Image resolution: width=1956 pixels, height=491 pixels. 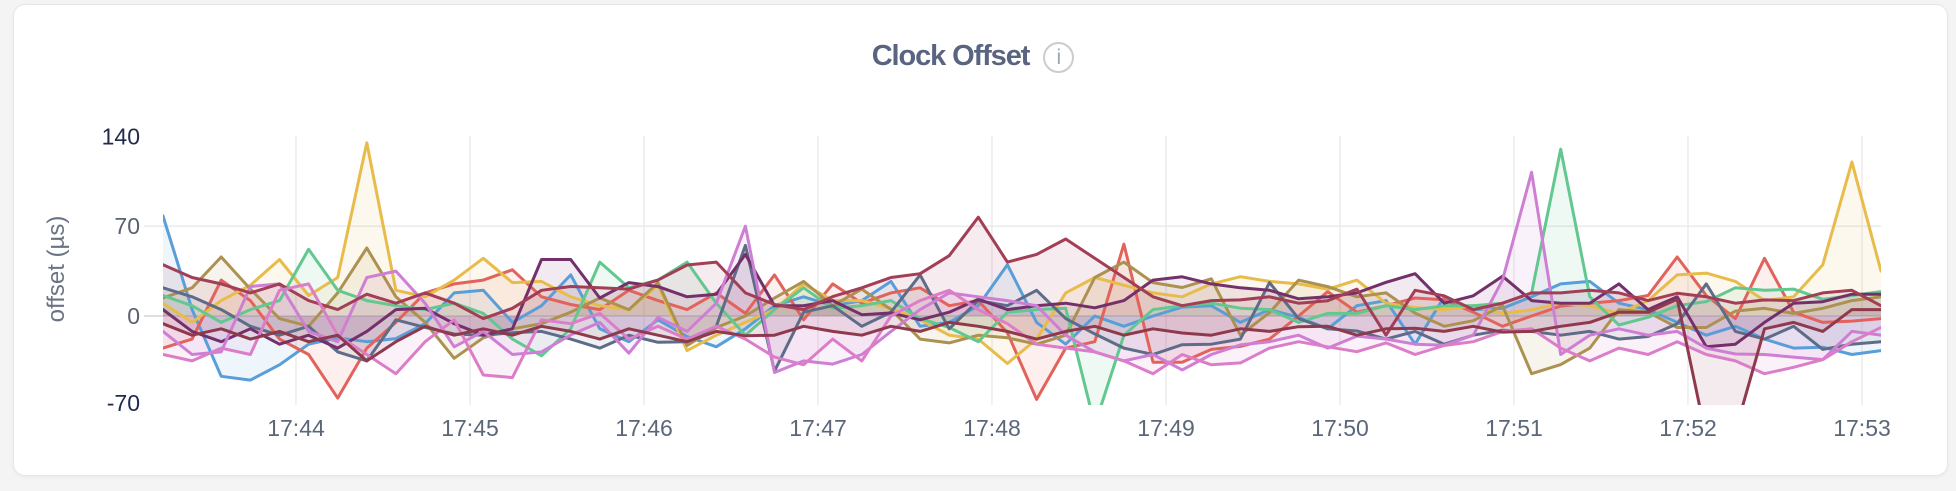 What do you see at coordinates (123, 403) in the screenshot?
I see `svg-text: -70` at bounding box center [123, 403].